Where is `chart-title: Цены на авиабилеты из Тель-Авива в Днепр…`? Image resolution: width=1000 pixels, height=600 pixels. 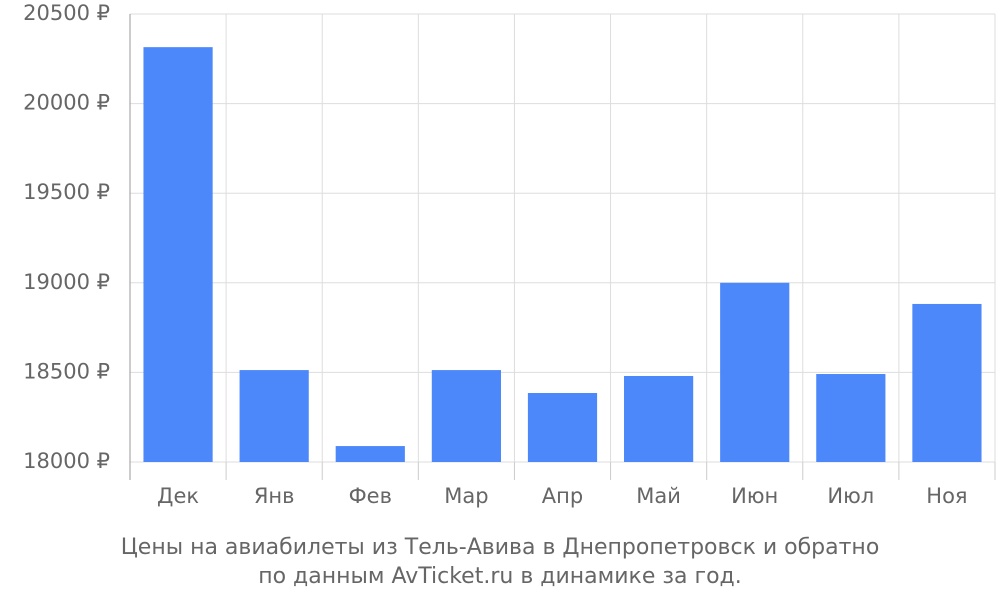
chart-title: Цены на авиабилеты из Тель-Авива в Днепр… is located at coordinates (500, 547).